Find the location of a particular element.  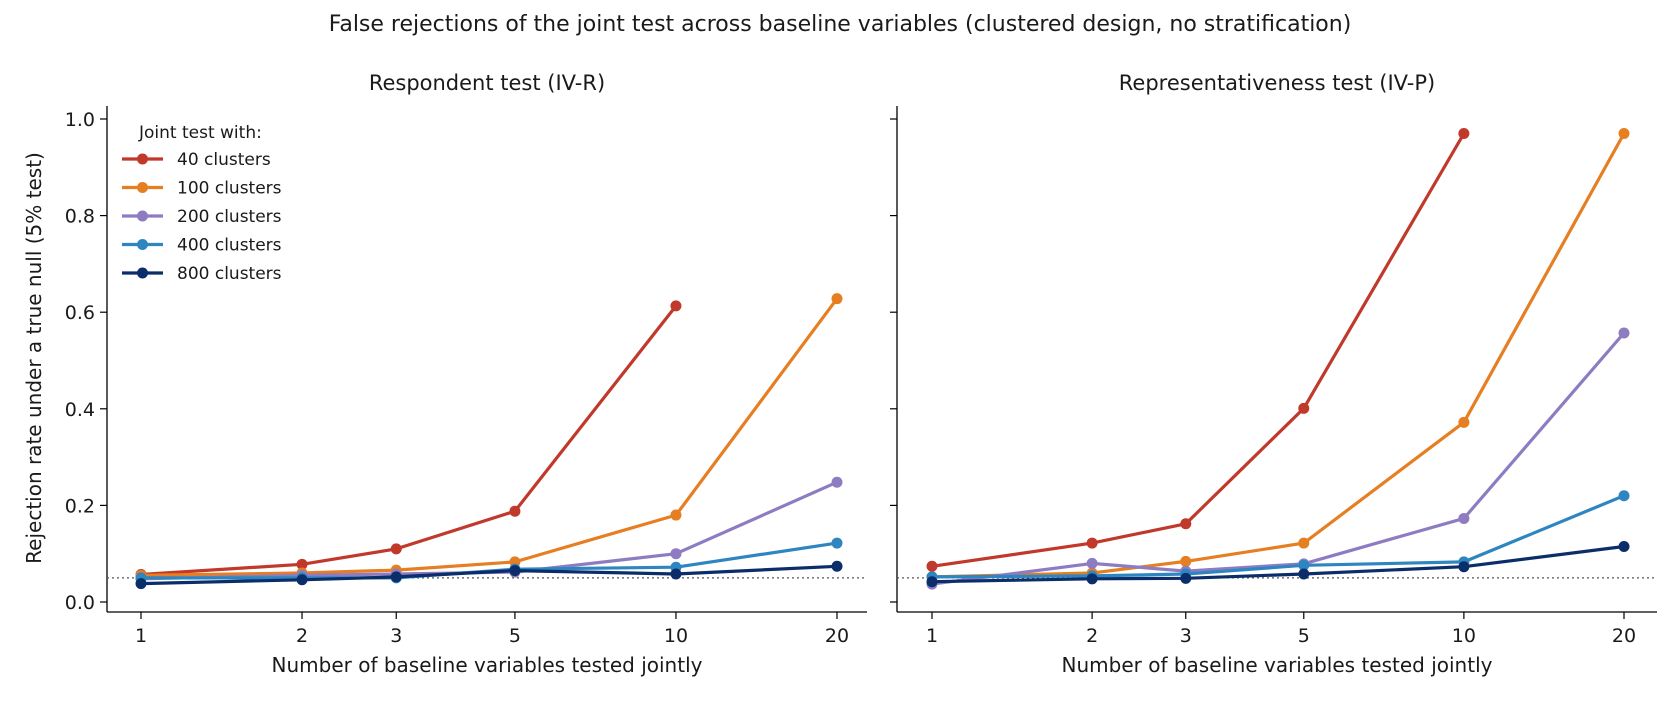

y-tick-label: 0.4 is located at coordinates (80, 410).